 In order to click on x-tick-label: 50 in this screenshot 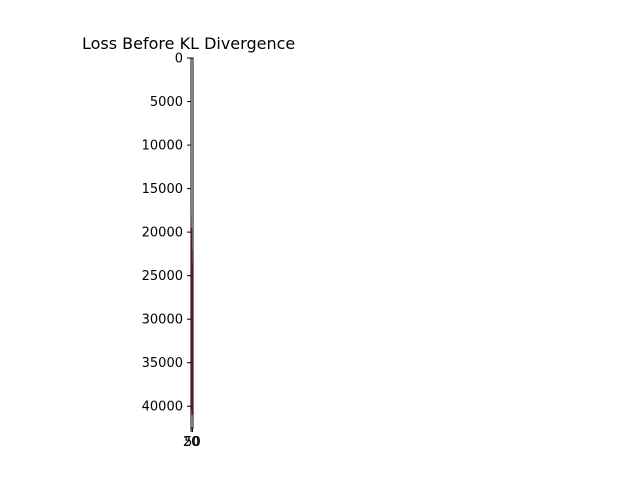, I will do `click(192, 442)`.